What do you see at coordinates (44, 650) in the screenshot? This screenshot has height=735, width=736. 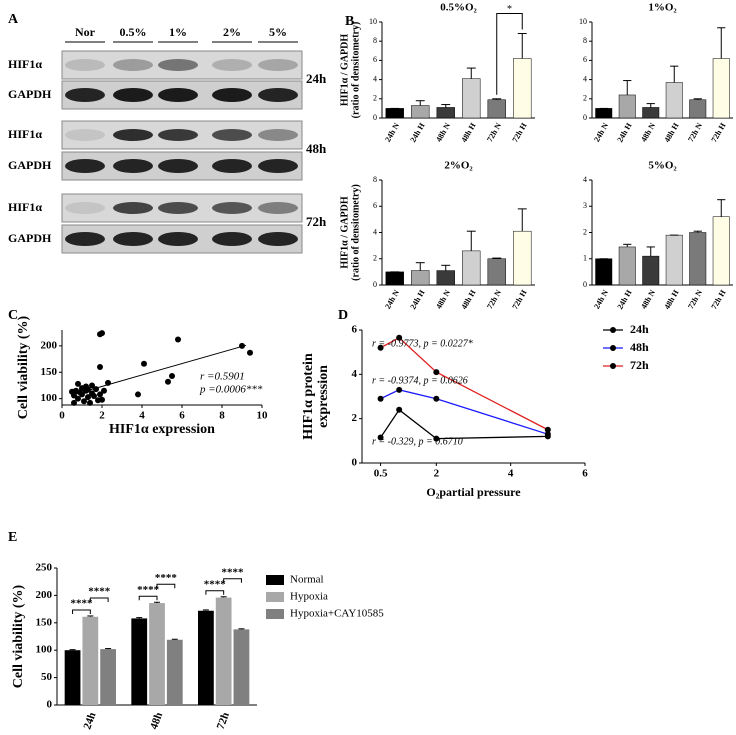 I see `y-tick-label: 100` at bounding box center [44, 650].